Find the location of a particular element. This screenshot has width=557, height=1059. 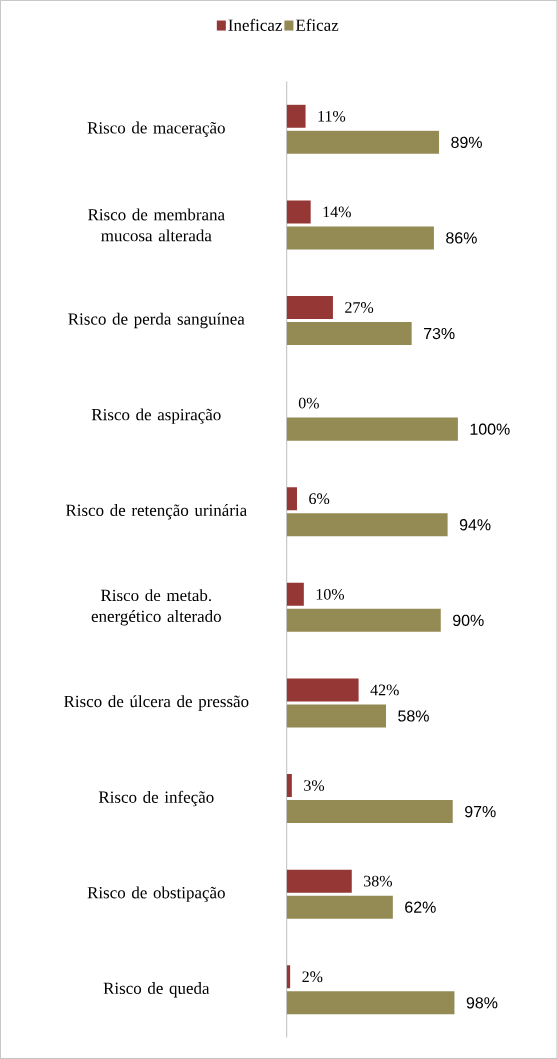

y-tick-label: Risco de perda sanguínea is located at coordinates (156, 320).